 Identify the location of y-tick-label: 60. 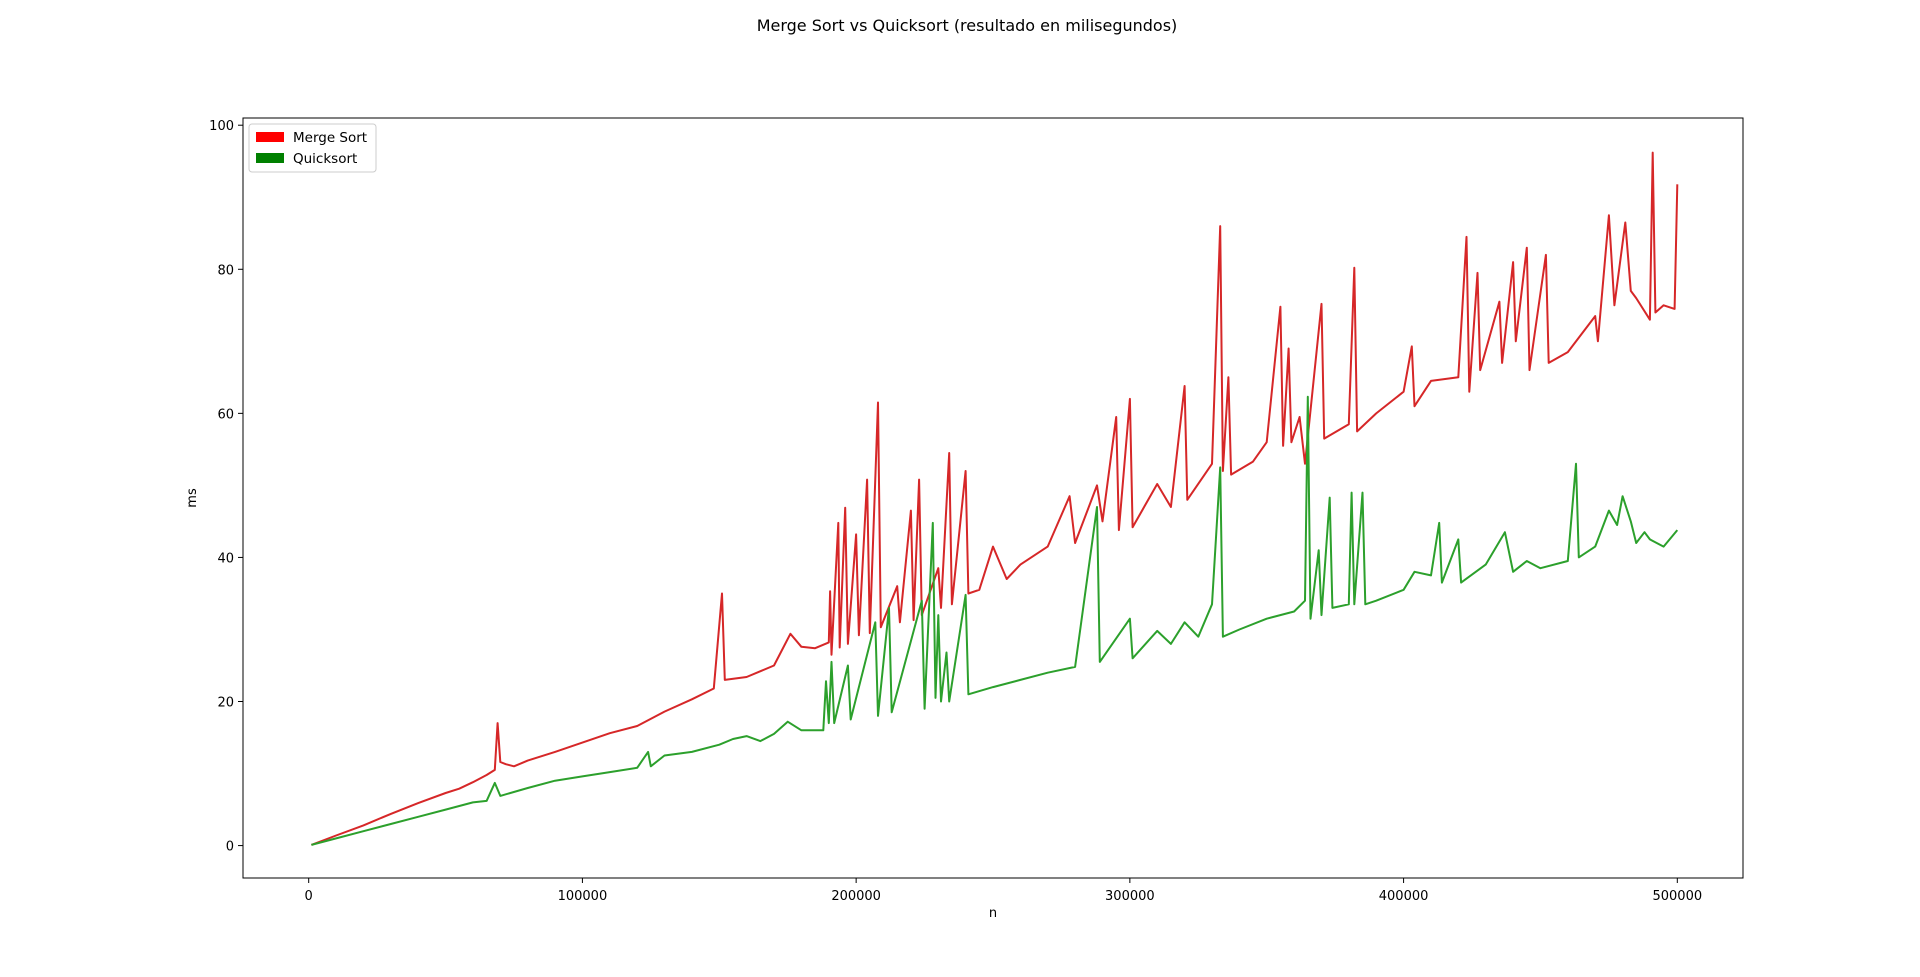
(225, 414).